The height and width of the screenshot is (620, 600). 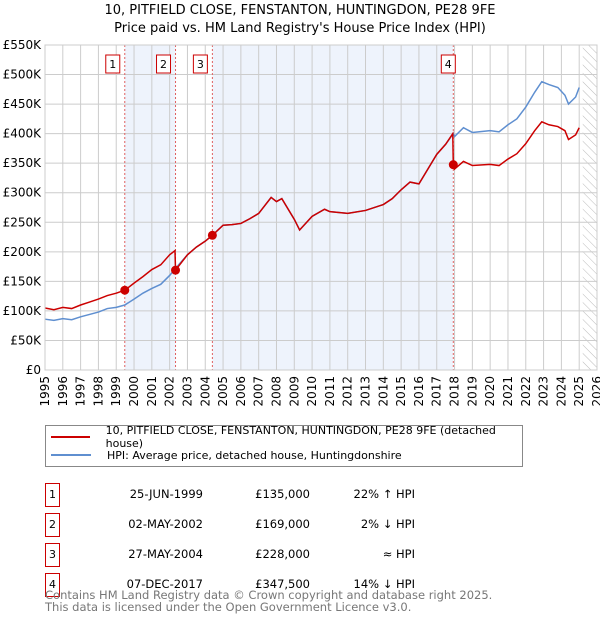 I want to click on shaded-period, so click(x=150, y=207).